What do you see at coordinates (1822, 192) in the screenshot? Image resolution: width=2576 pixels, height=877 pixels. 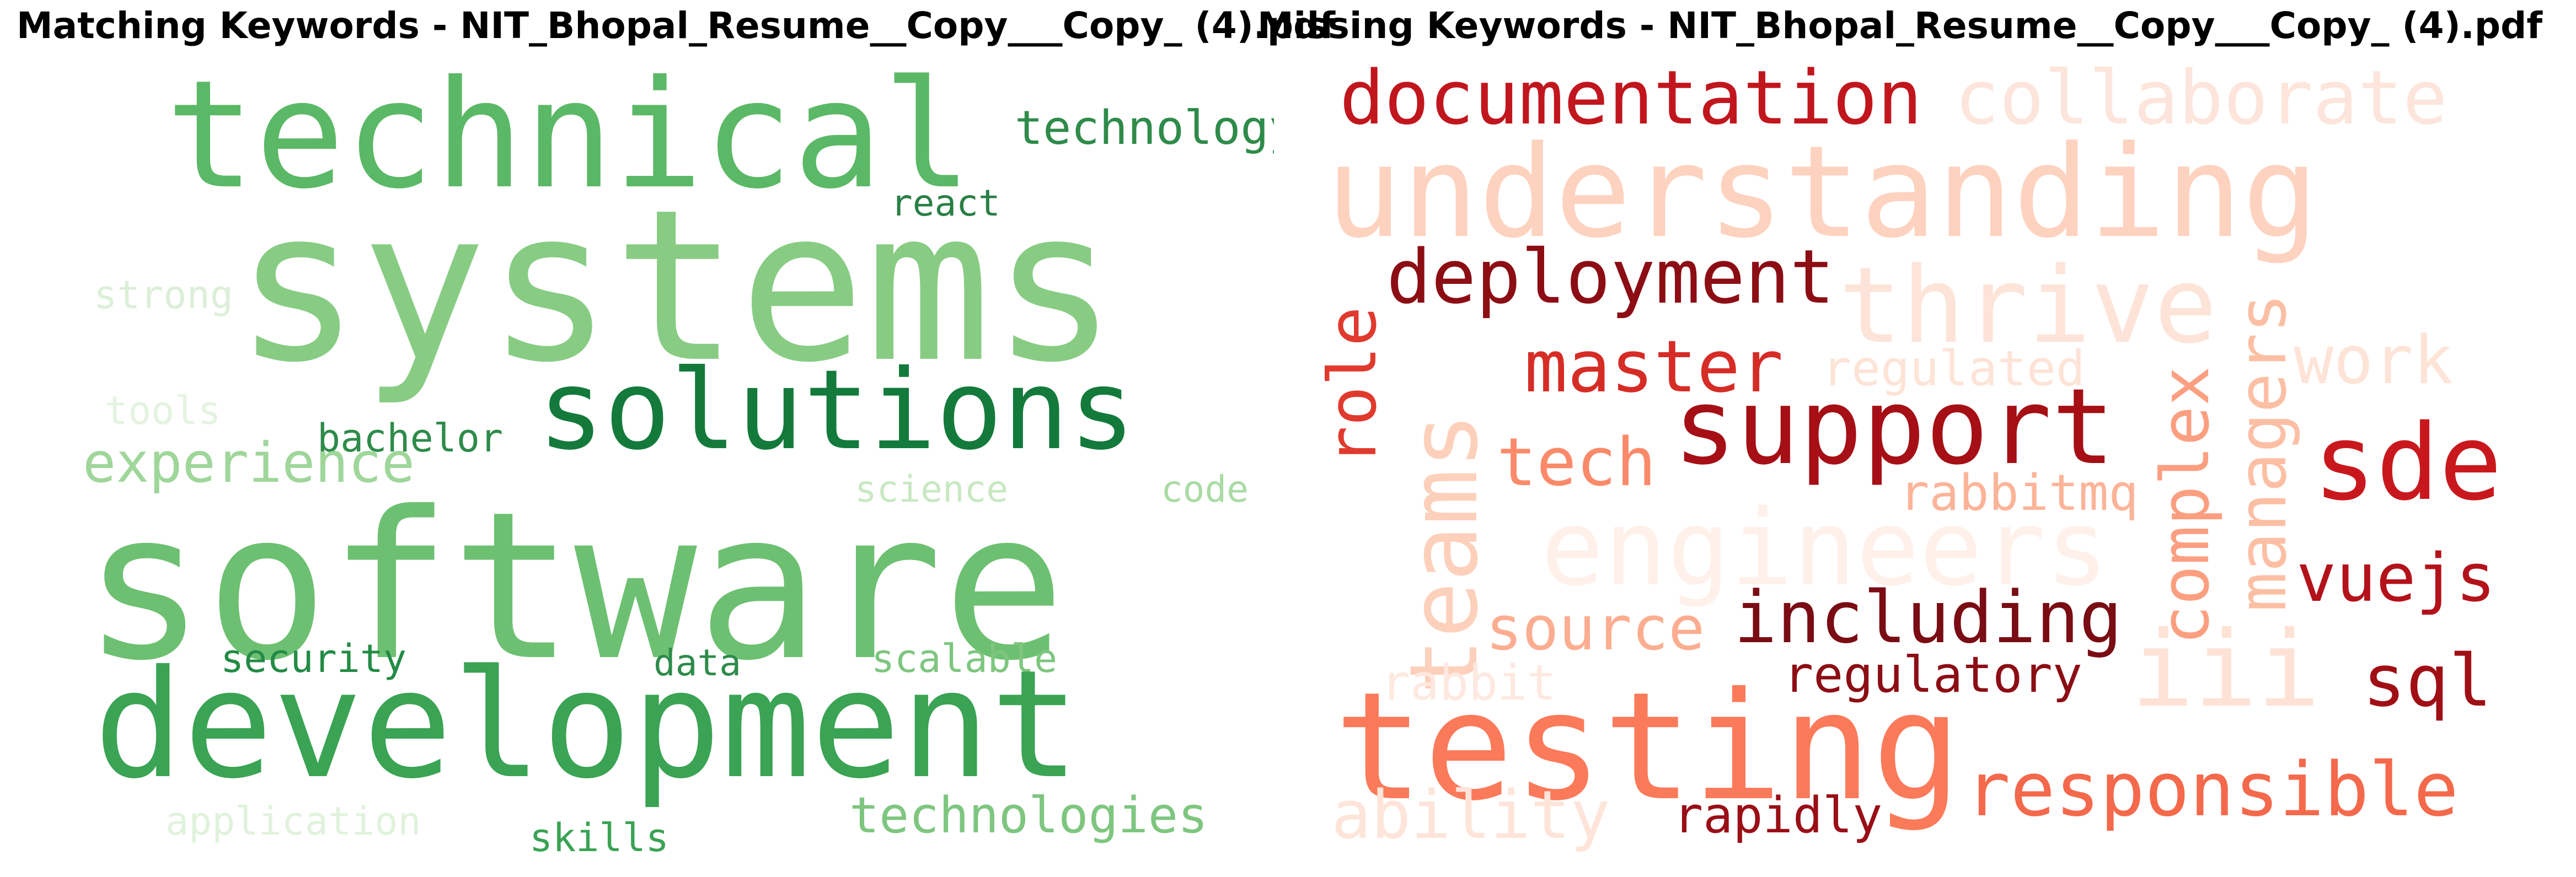 I see `missing-word: understanding` at bounding box center [1822, 192].